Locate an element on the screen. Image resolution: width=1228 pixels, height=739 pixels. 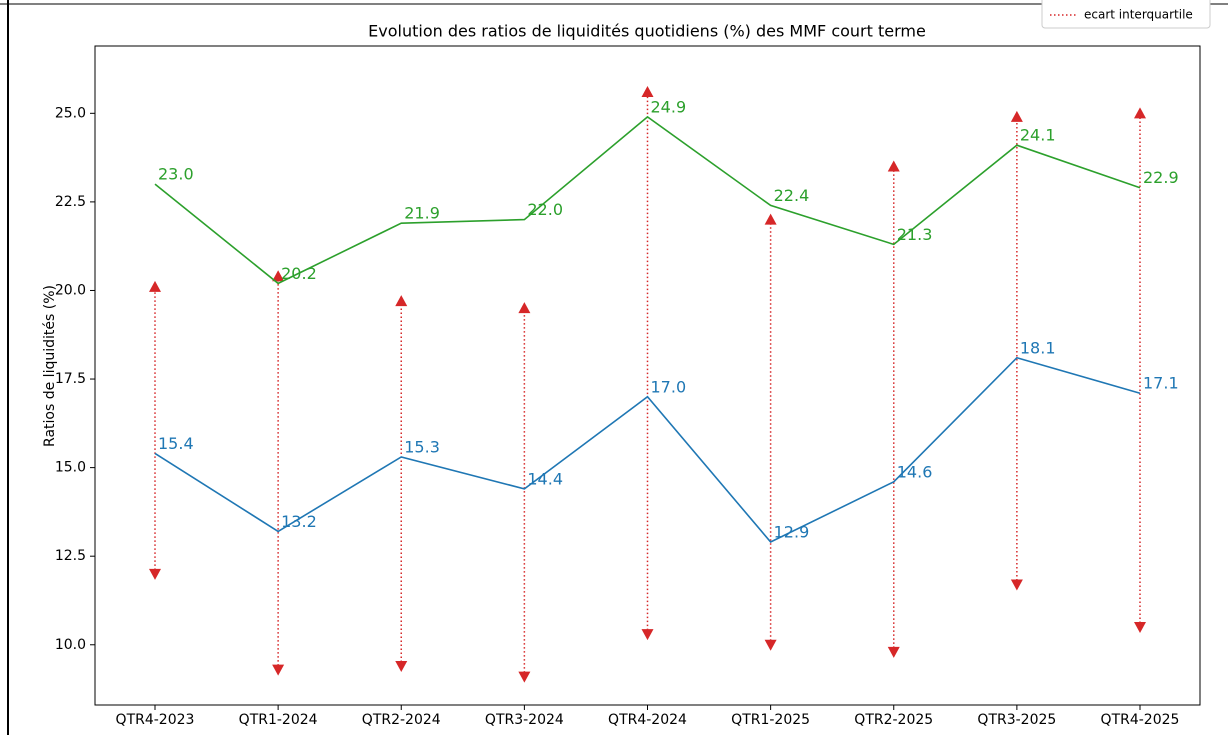
x-tick-label: QTR2-2024 is located at coordinates (401, 720).